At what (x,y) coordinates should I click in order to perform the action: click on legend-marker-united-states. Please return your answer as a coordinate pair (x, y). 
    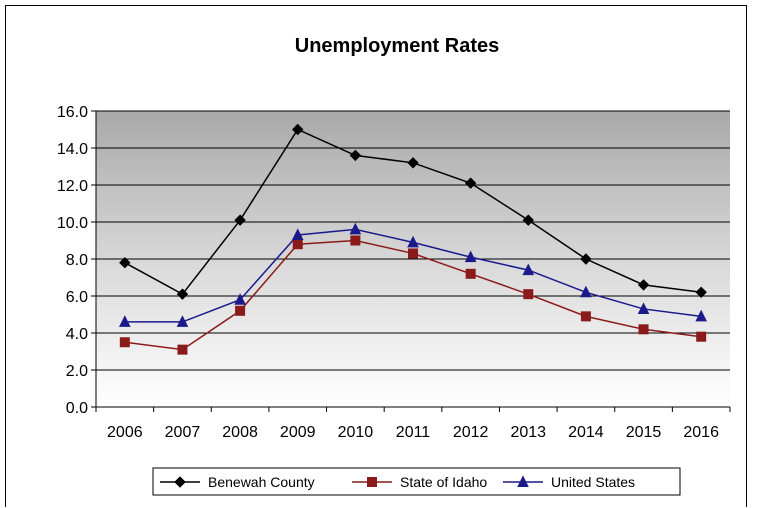
    Looking at the image, I should click on (523, 481).